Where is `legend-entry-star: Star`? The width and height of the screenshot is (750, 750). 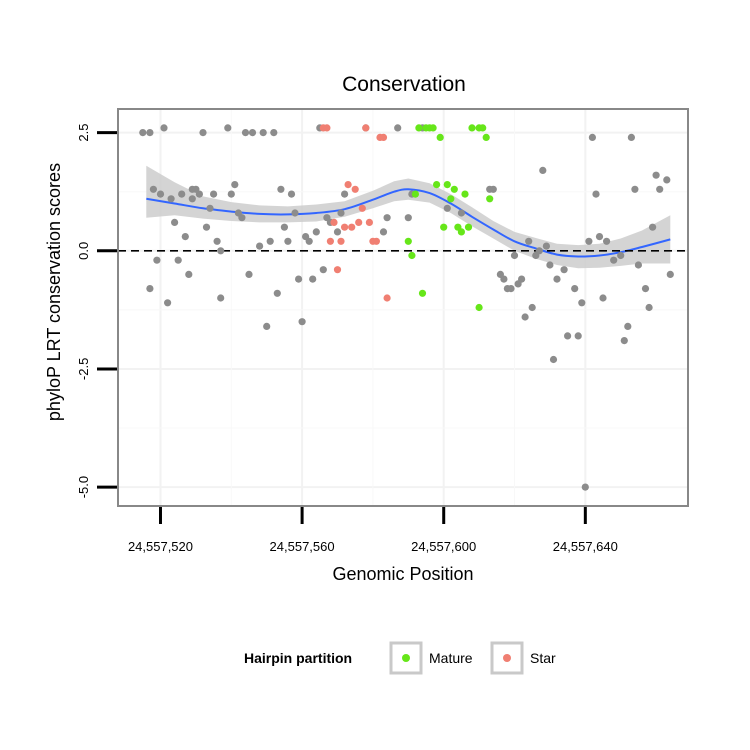 legend-entry-star: Star is located at coordinates (523, 658).